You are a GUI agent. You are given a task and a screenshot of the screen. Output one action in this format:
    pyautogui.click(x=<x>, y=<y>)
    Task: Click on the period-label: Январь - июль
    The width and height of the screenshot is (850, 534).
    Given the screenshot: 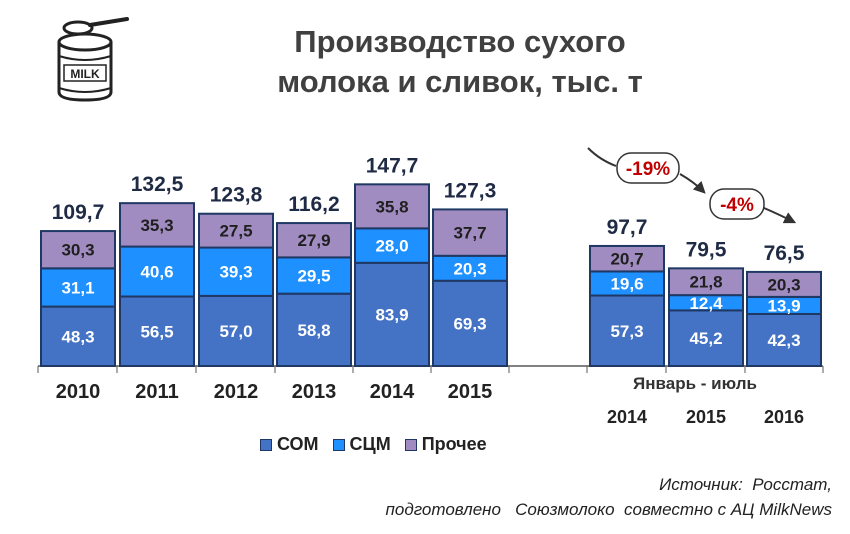 What is the action you would take?
    pyautogui.click(x=695, y=383)
    